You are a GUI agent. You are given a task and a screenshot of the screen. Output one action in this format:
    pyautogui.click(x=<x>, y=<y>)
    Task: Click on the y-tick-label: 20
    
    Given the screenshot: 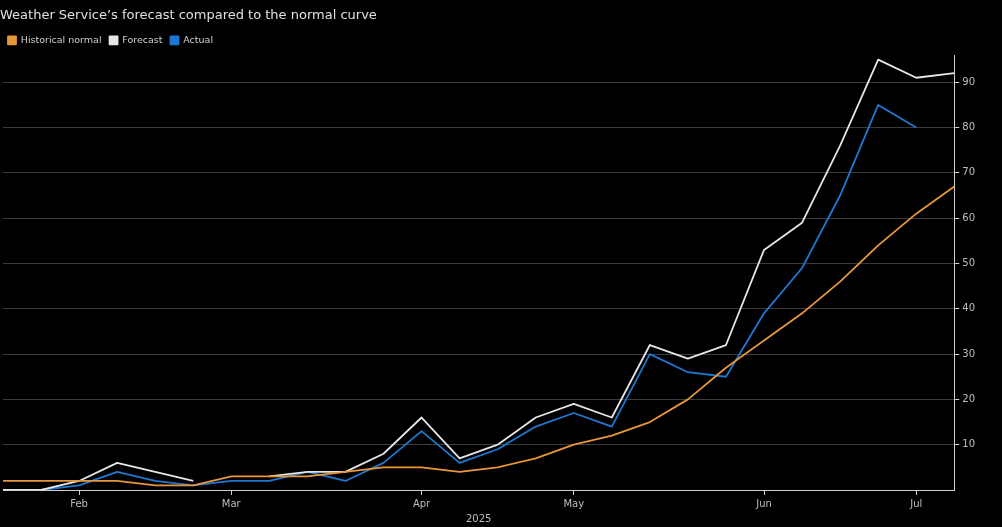 What is the action you would take?
    pyautogui.click(x=969, y=398)
    